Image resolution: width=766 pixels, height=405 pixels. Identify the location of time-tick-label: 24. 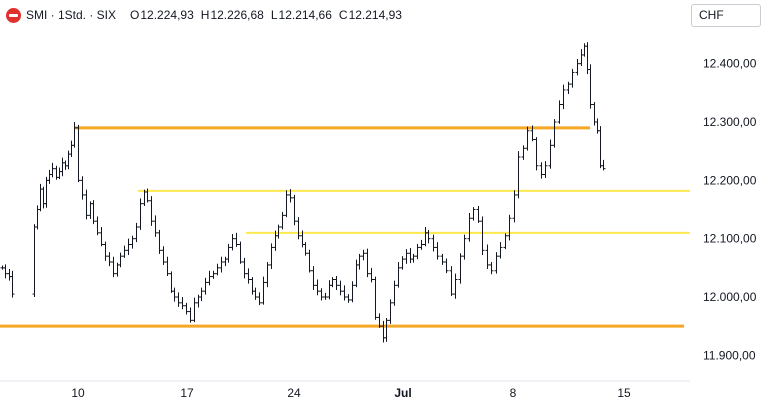
(294, 393).